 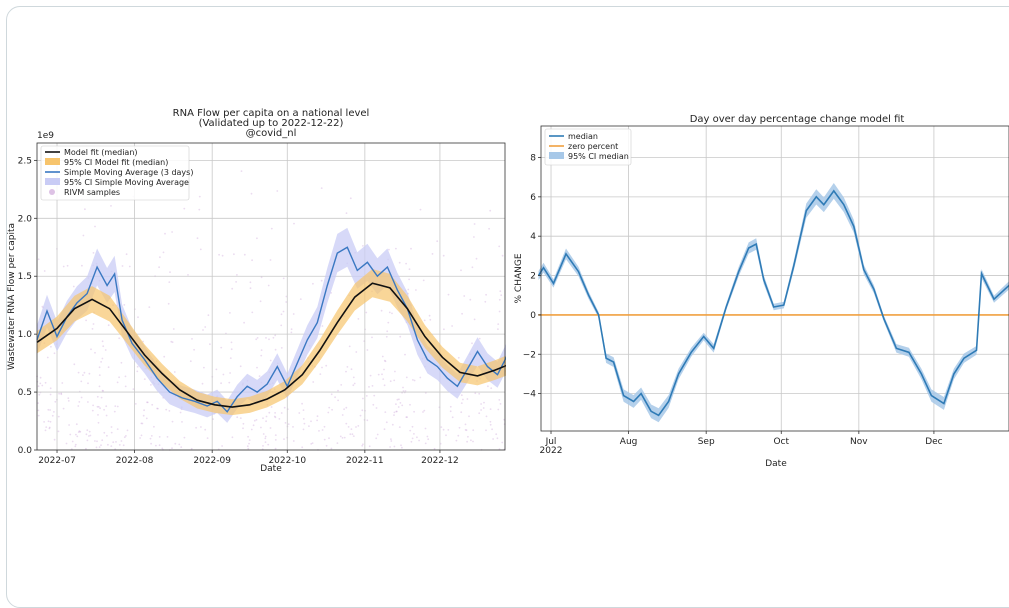 What do you see at coordinates (212, 461) in the screenshot?
I see `x-tick-label: 2022-09` at bounding box center [212, 461].